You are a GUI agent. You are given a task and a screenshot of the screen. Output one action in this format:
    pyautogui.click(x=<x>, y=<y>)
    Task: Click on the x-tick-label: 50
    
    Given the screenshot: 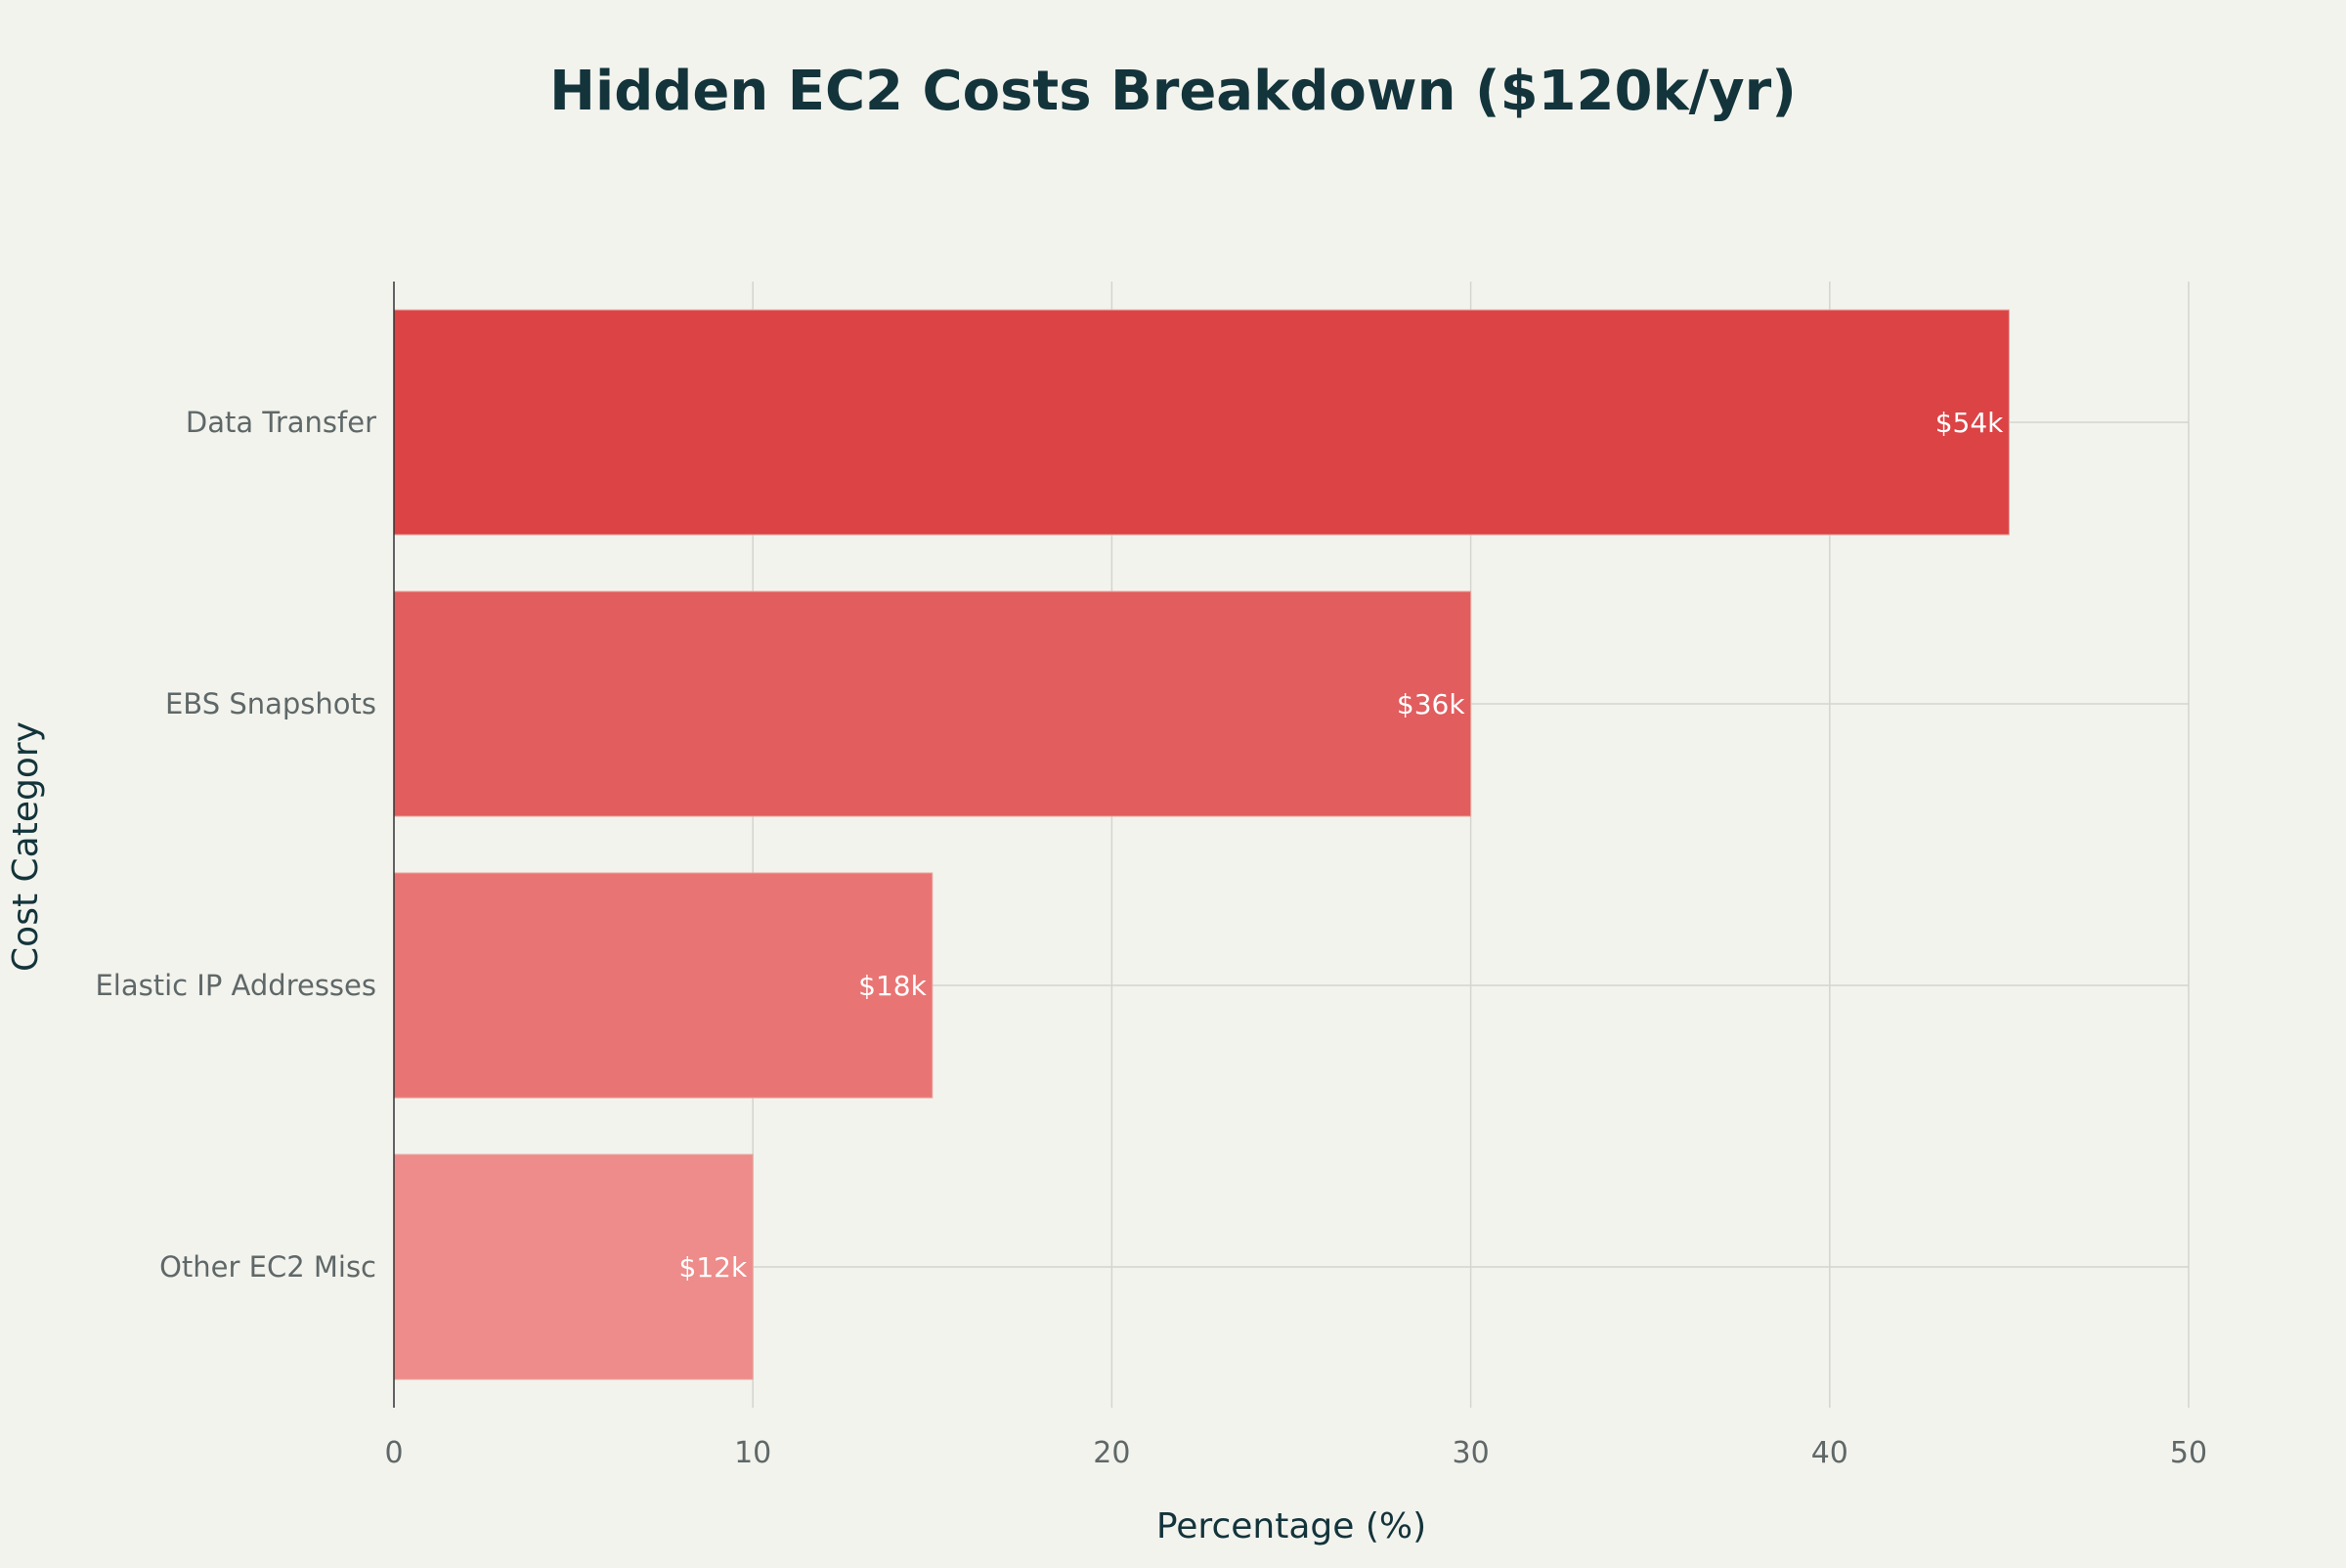 What is the action you would take?
    pyautogui.click(x=2189, y=1453)
    